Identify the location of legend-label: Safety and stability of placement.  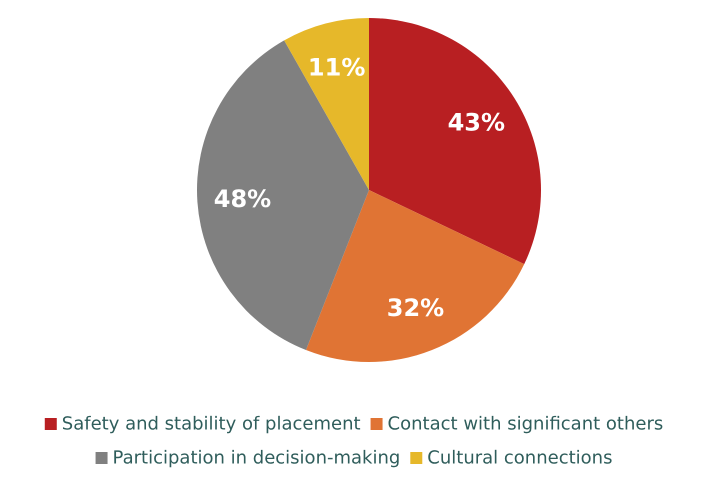
(211, 424).